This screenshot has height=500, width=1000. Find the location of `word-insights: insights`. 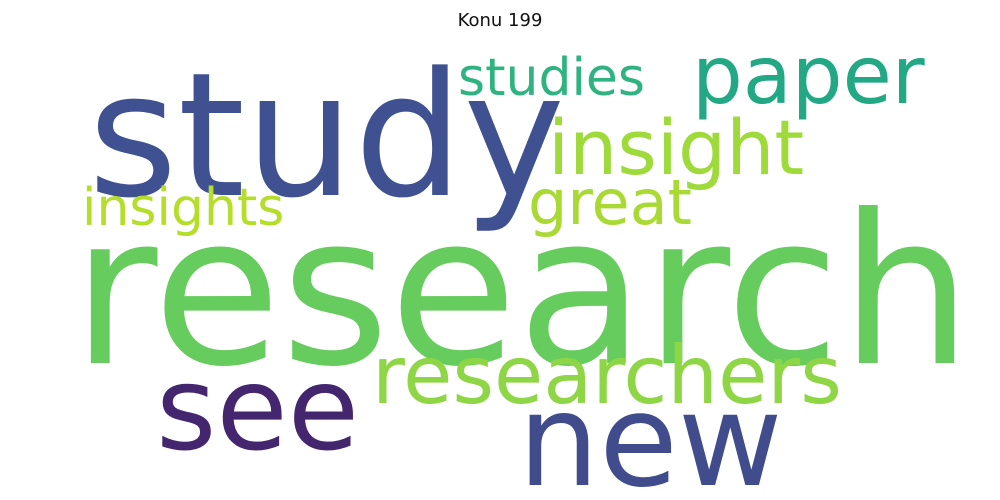

word-insights: insights is located at coordinates (183, 208).